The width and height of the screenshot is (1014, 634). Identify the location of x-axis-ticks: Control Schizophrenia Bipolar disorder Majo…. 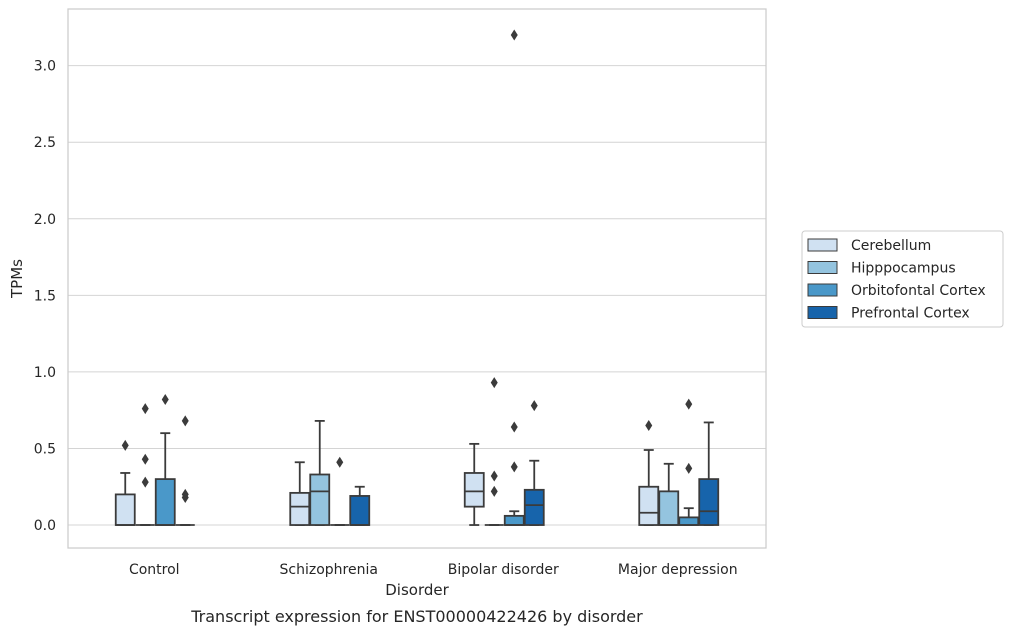
(433, 570).